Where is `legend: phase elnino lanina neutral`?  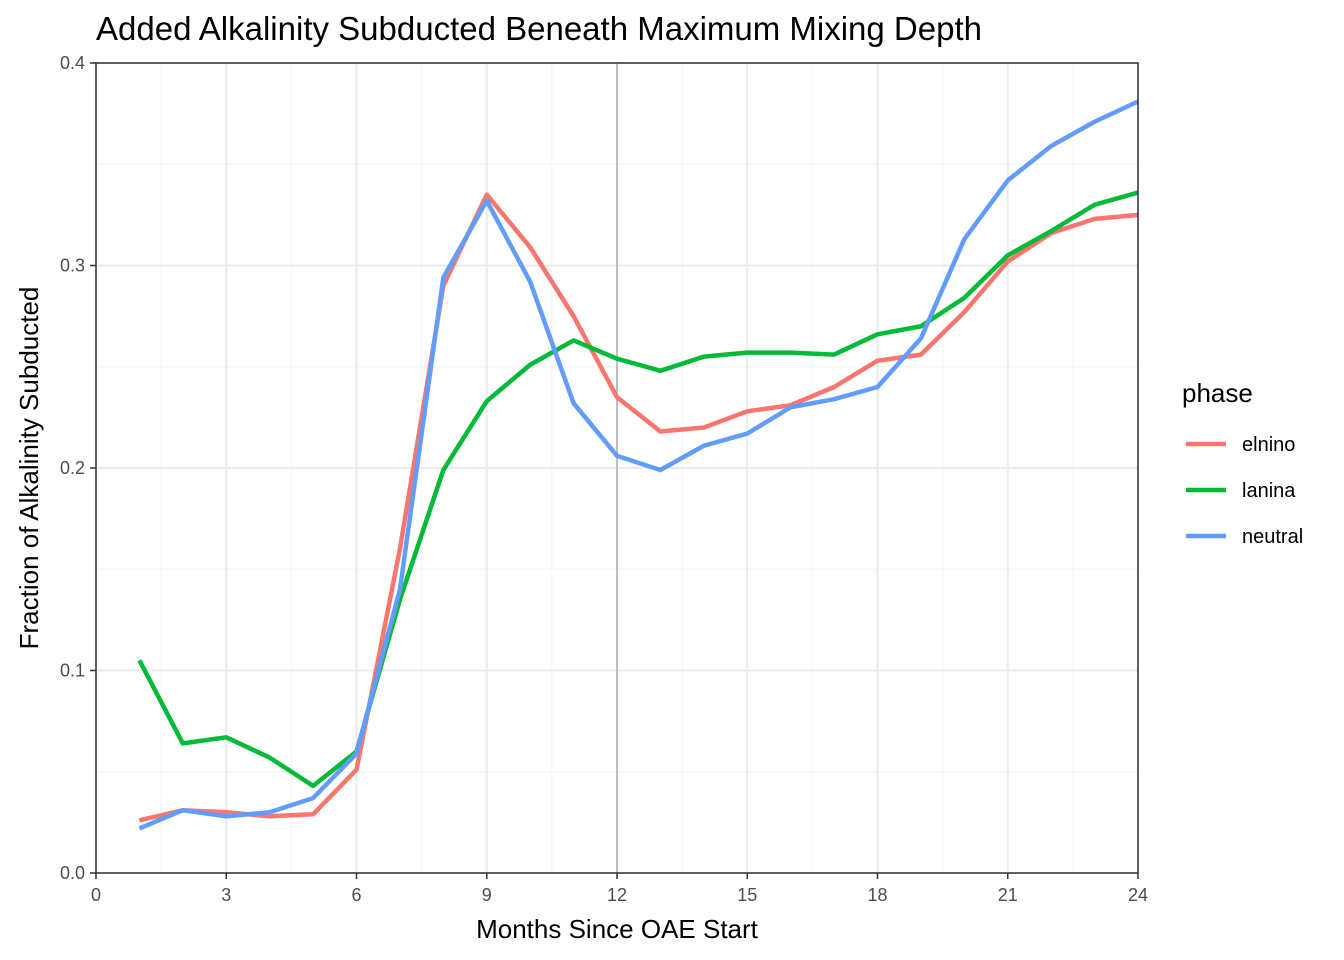
legend: phase elnino lanina neutral is located at coordinates (1242, 463).